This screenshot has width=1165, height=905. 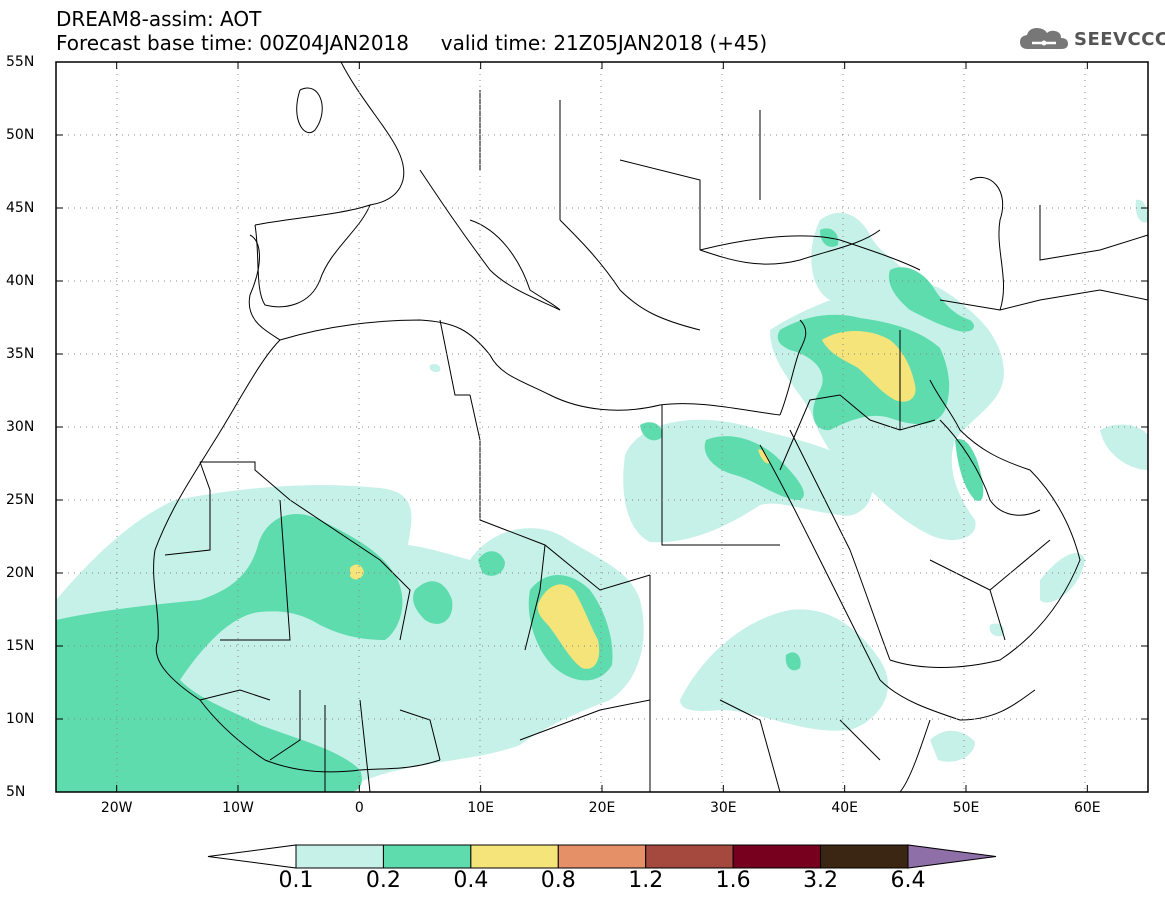 I want to click on cloud-icon, so click(x=1044, y=38).